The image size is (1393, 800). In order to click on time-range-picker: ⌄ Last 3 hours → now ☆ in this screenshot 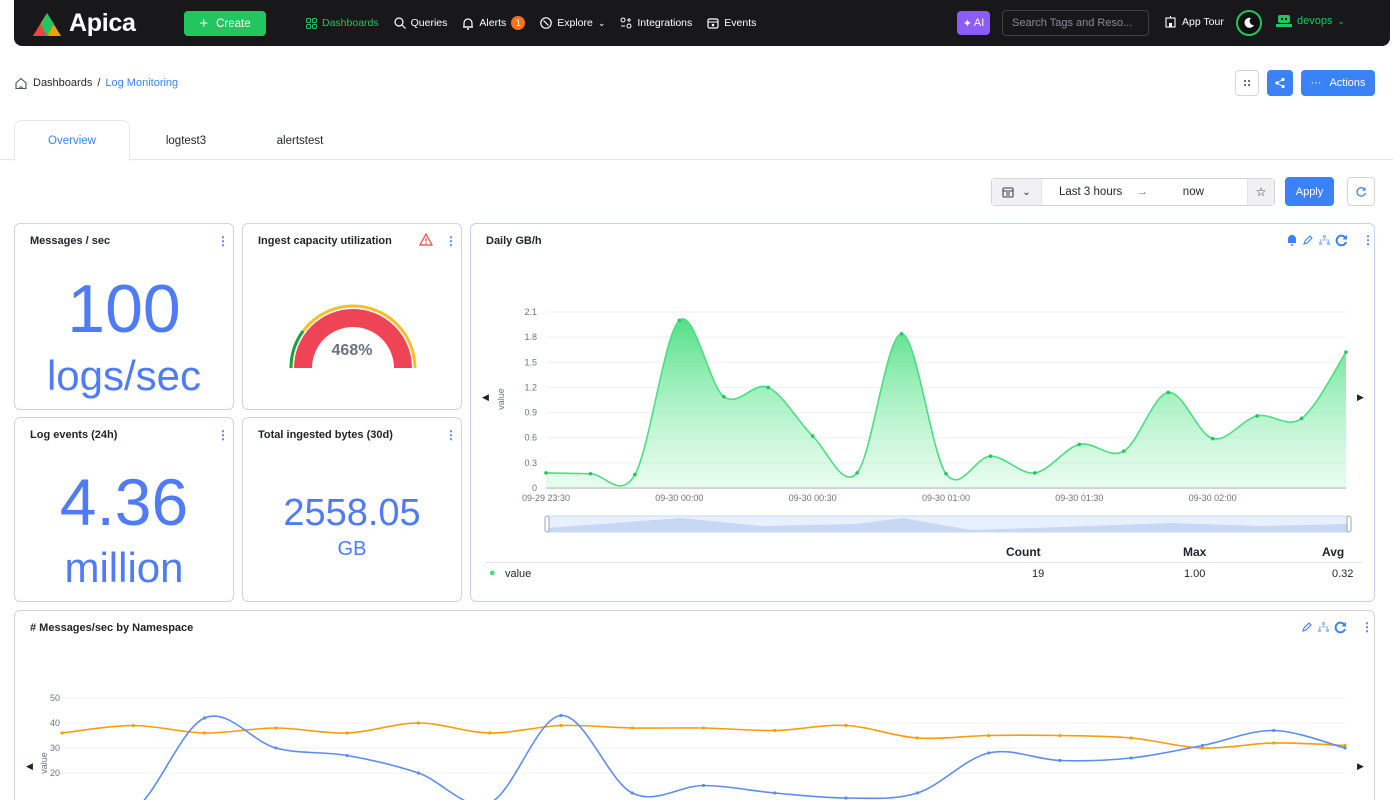, I will do `click(1133, 192)`.